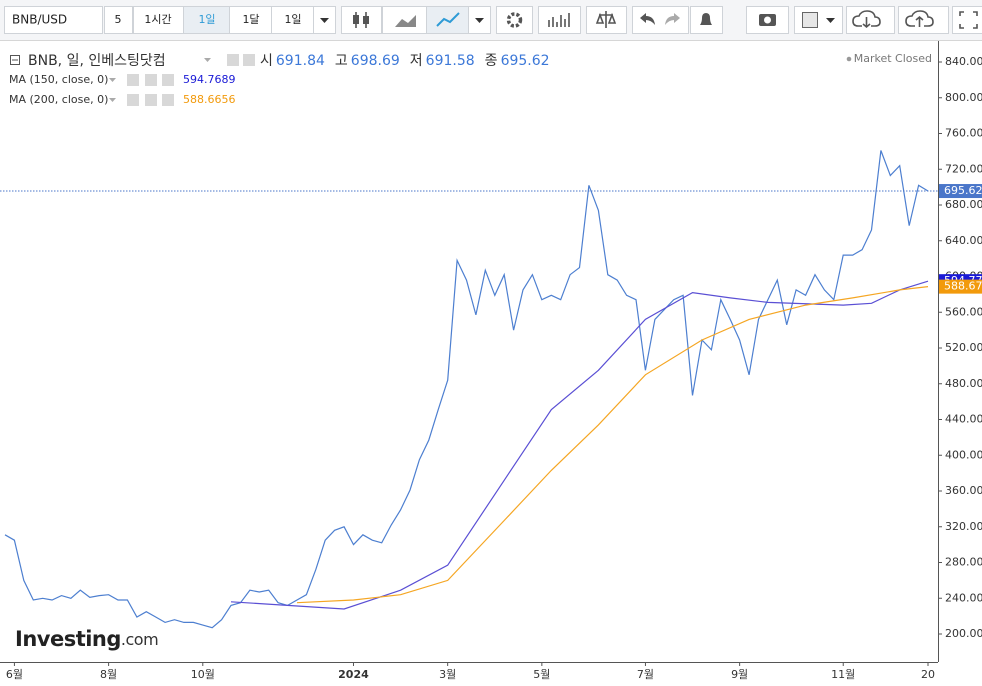 This screenshot has width=982, height=686. I want to click on symbol: BNB/USD, so click(39, 20).